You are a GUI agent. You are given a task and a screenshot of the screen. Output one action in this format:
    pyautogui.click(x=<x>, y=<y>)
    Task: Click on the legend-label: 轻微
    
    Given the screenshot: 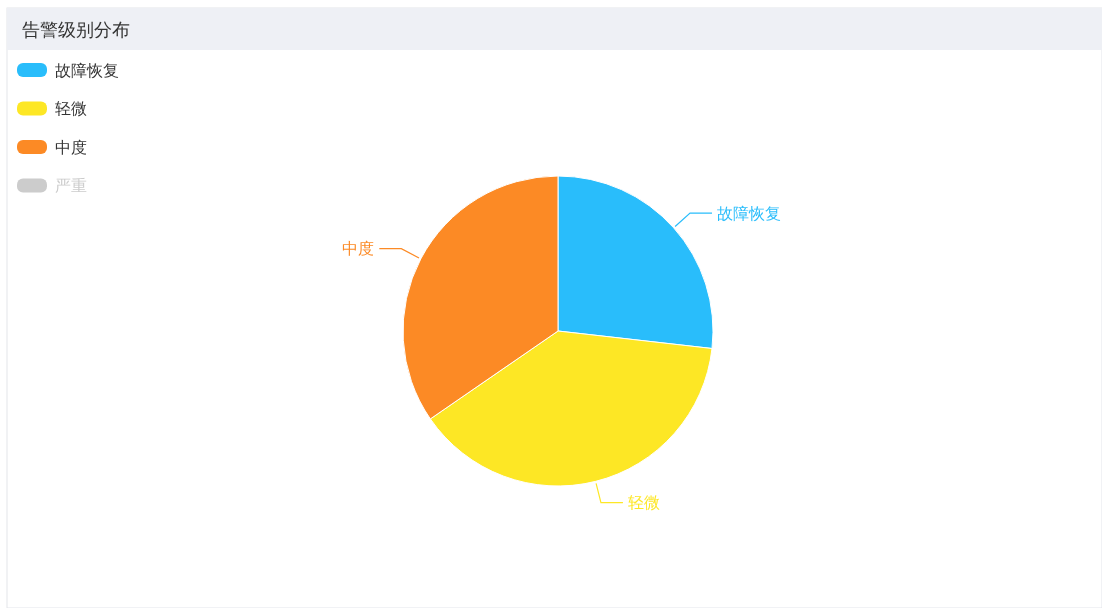 What is the action you would take?
    pyautogui.click(x=71, y=109)
    